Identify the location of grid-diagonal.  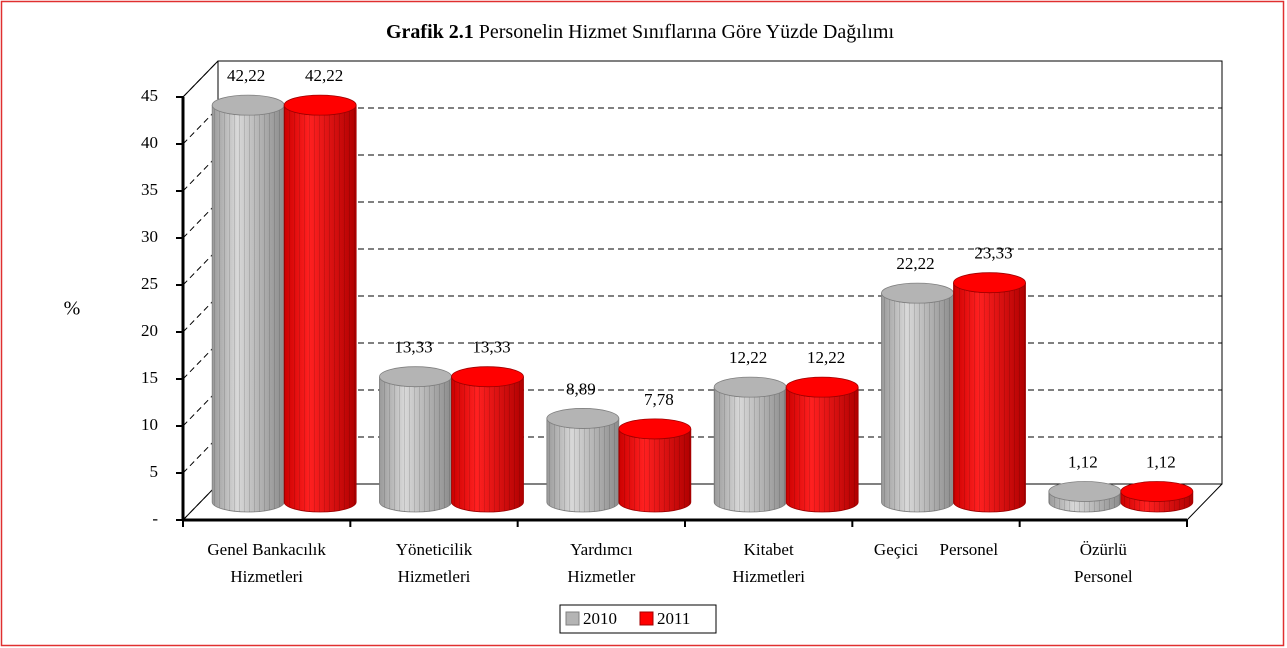
(200, 79).